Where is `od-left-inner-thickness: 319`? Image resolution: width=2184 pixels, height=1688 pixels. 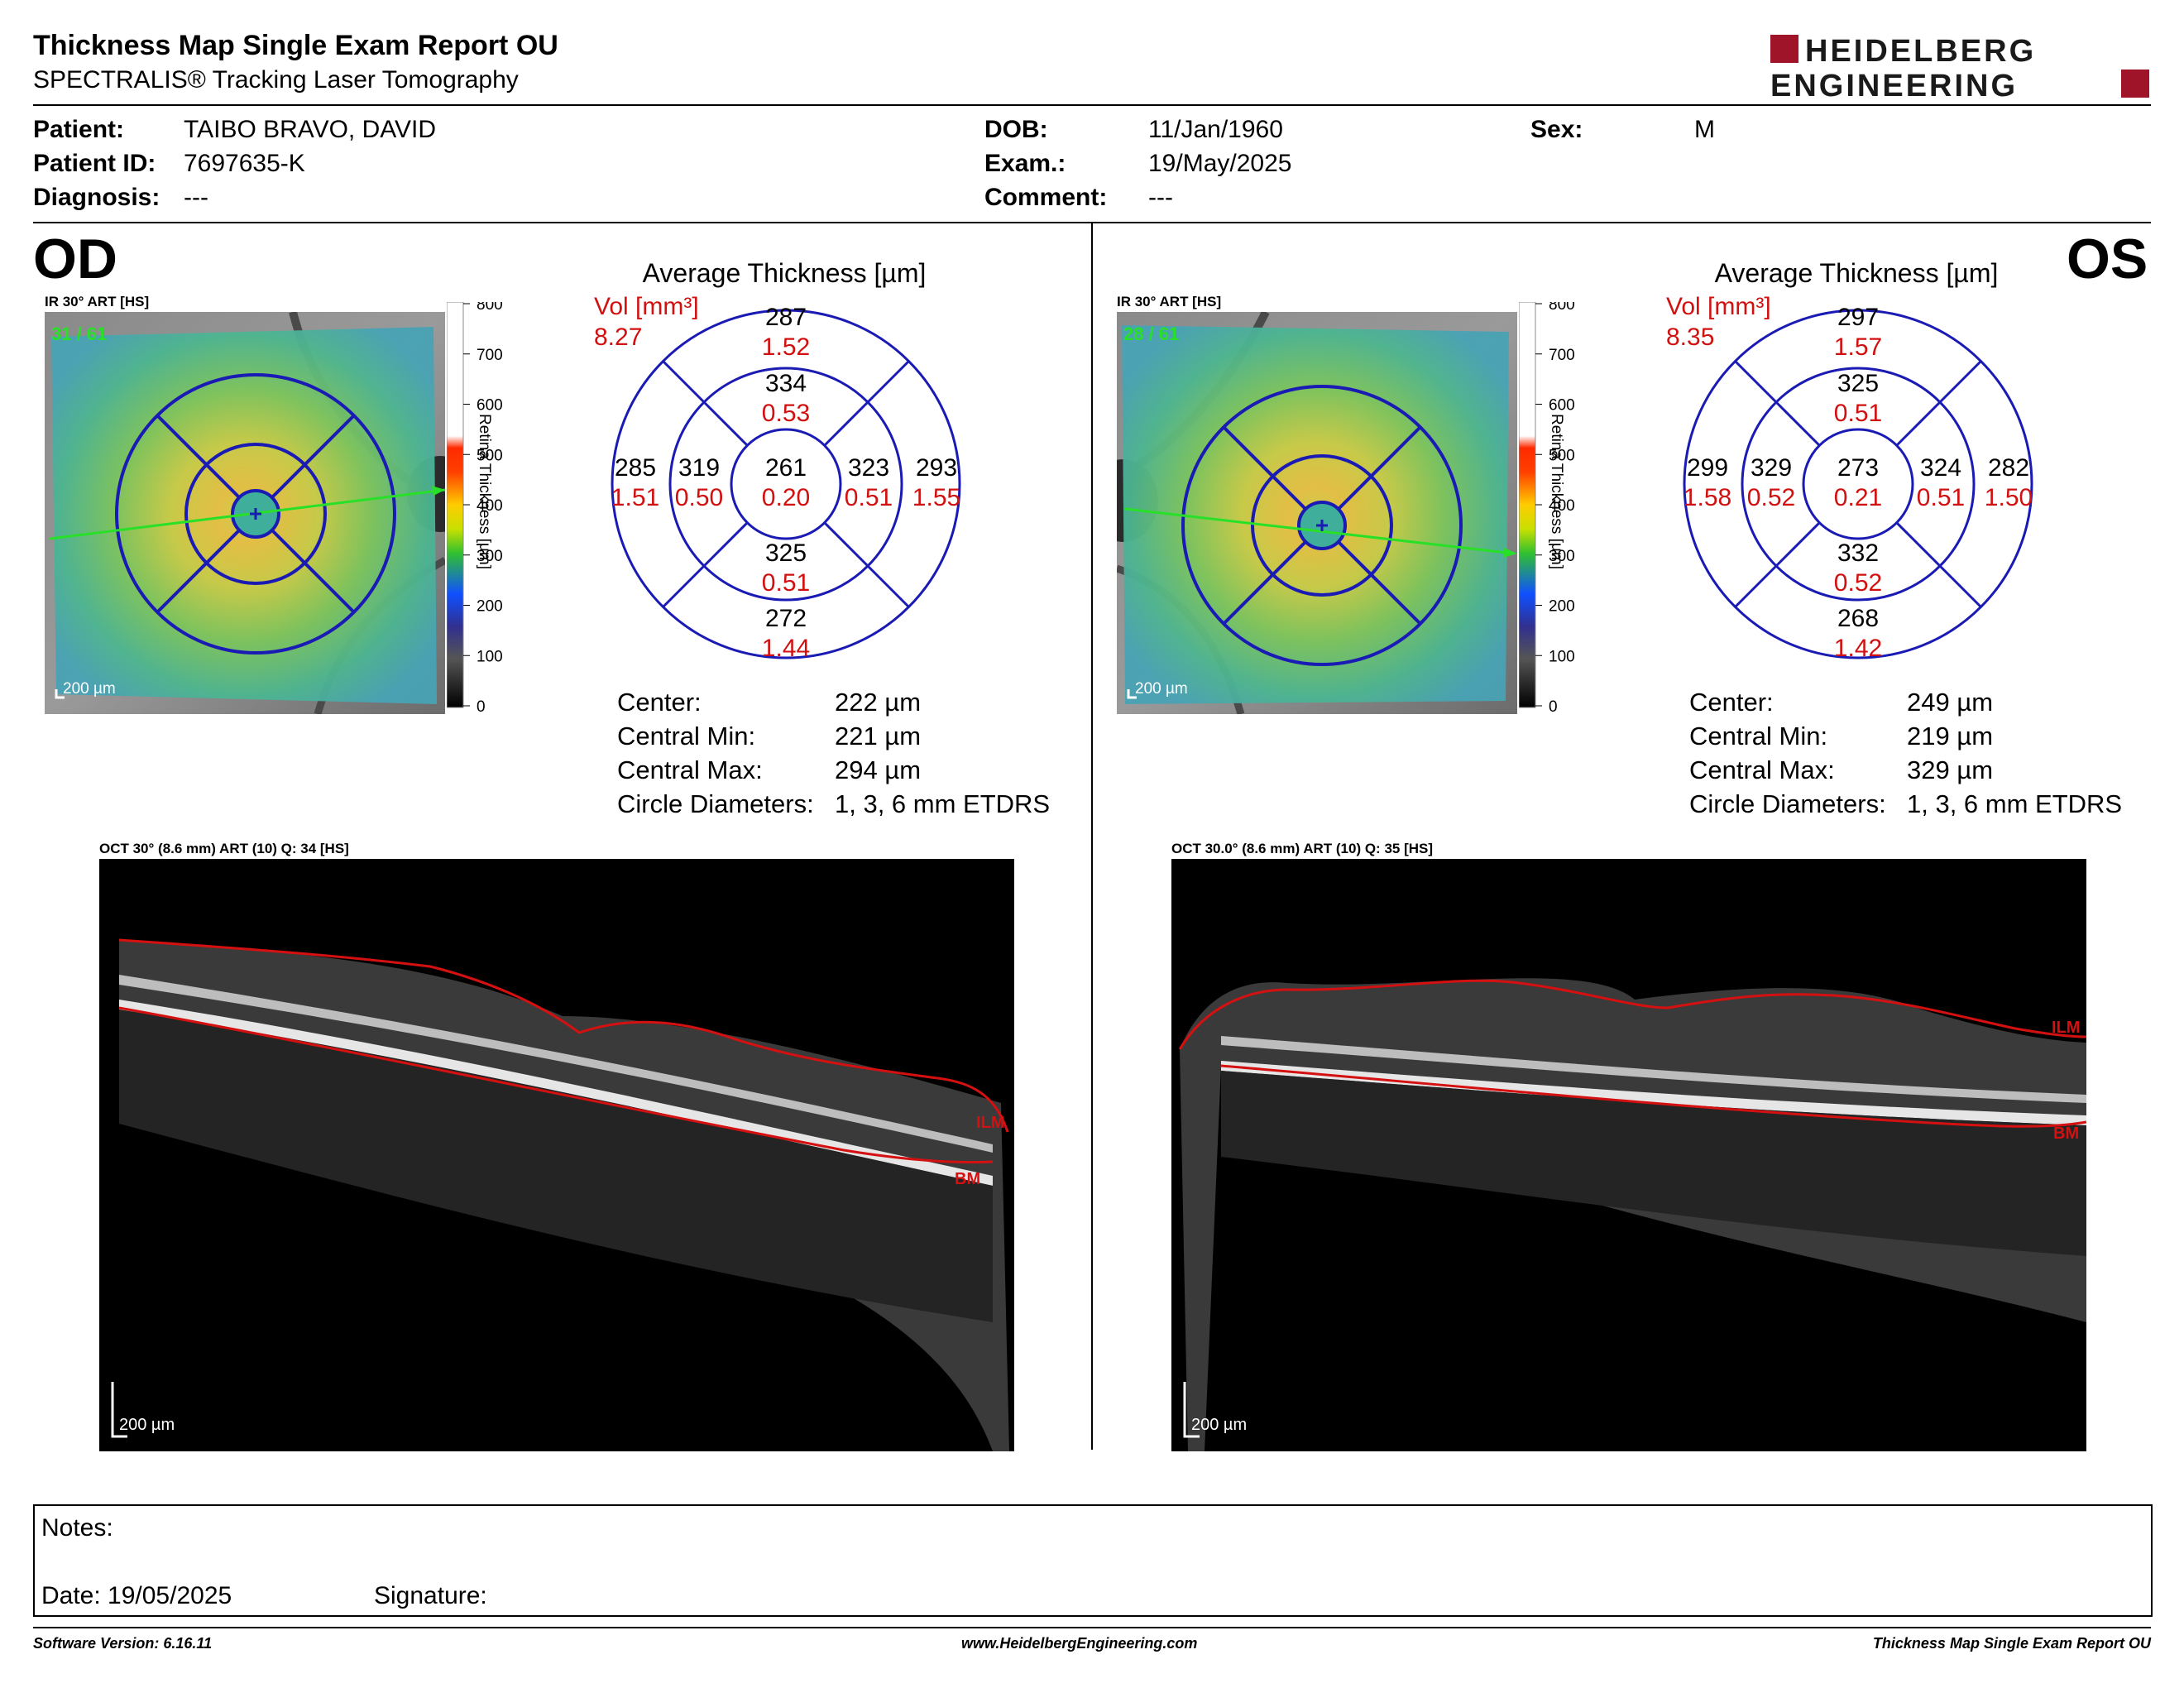 od-left-inner-thickness: 319 is located at coordinates (699, 468).